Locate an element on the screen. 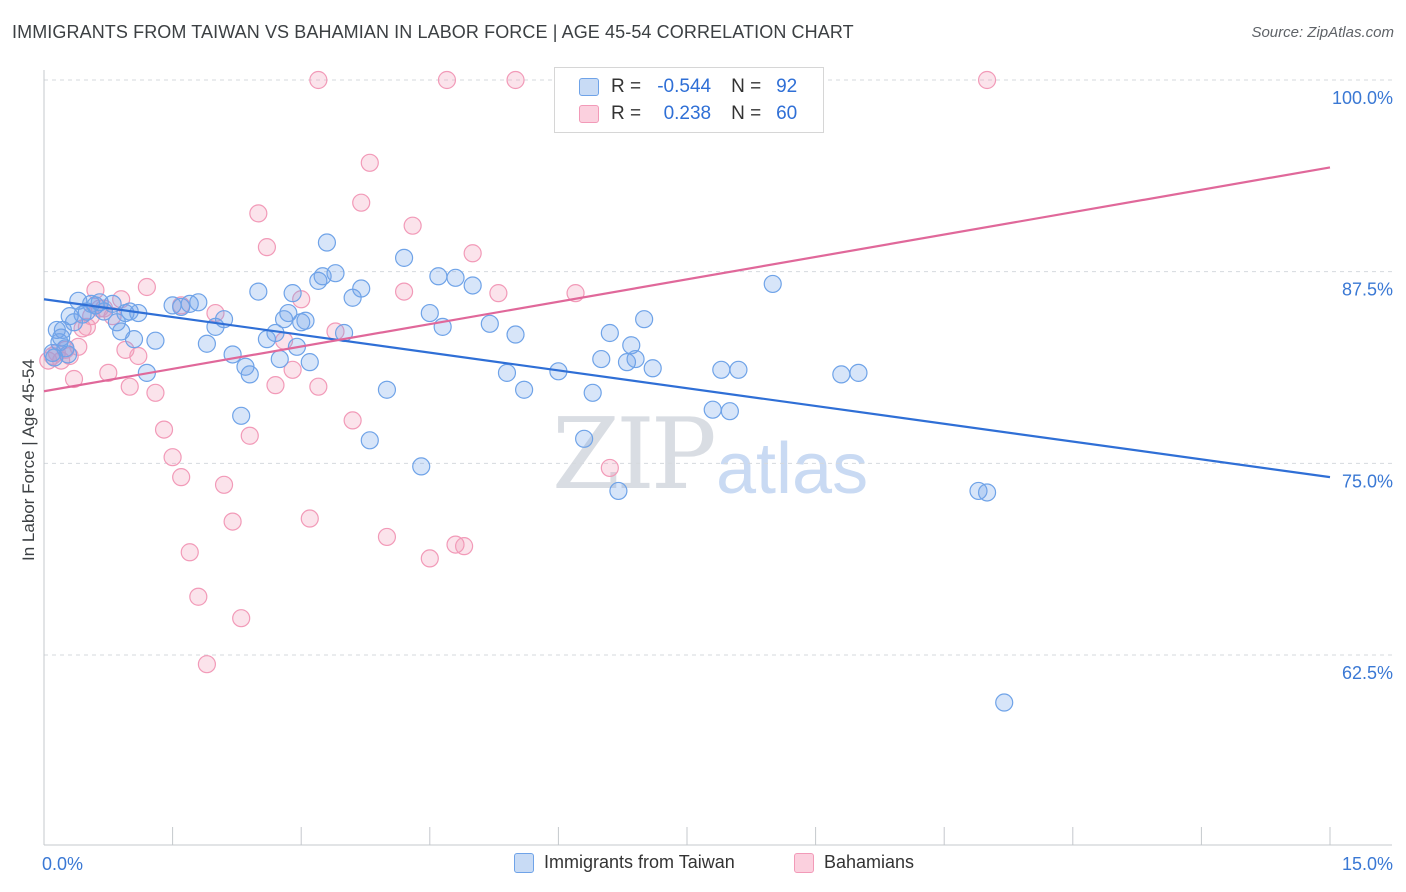 This screenshot has height=892, width=1406. taiwan-swatch is located at coordinates (589, 87).